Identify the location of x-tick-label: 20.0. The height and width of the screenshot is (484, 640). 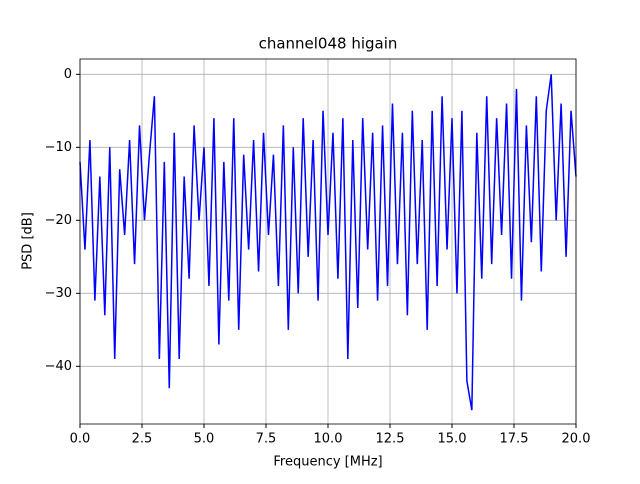
(576, 439).